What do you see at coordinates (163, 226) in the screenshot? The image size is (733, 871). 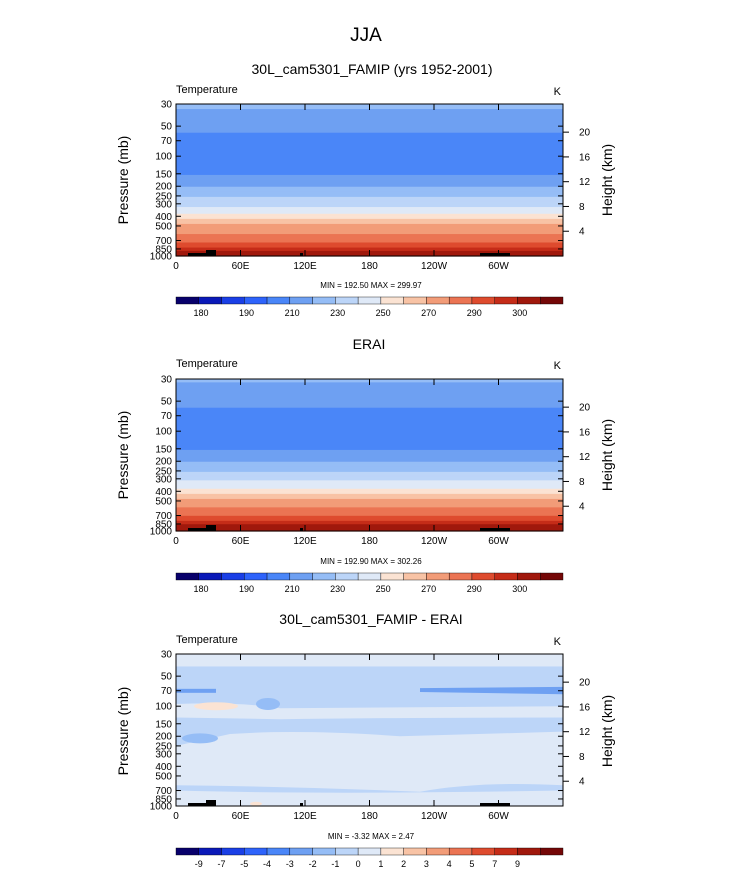 I see `y-tick-label: 500` at bounding box center [163, 226].